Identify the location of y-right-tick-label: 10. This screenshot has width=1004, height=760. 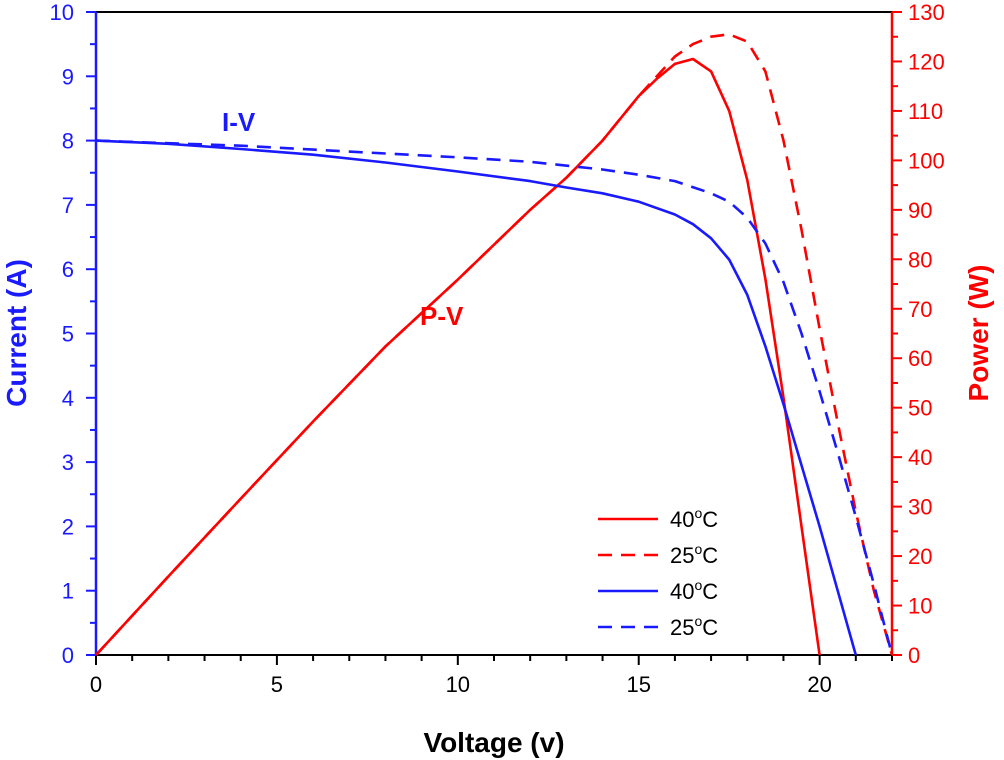
(920, 606).